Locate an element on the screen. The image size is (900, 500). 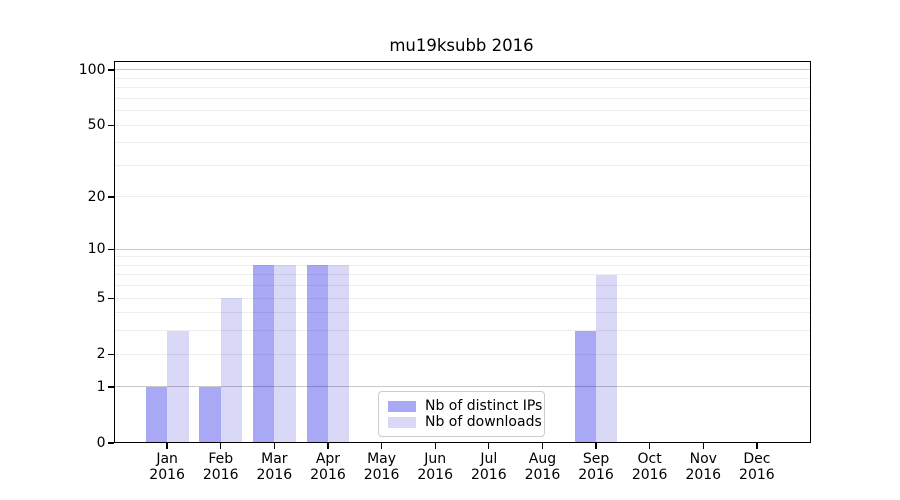
x-tick-label-line: Jan is located at coordinates (167, 459).